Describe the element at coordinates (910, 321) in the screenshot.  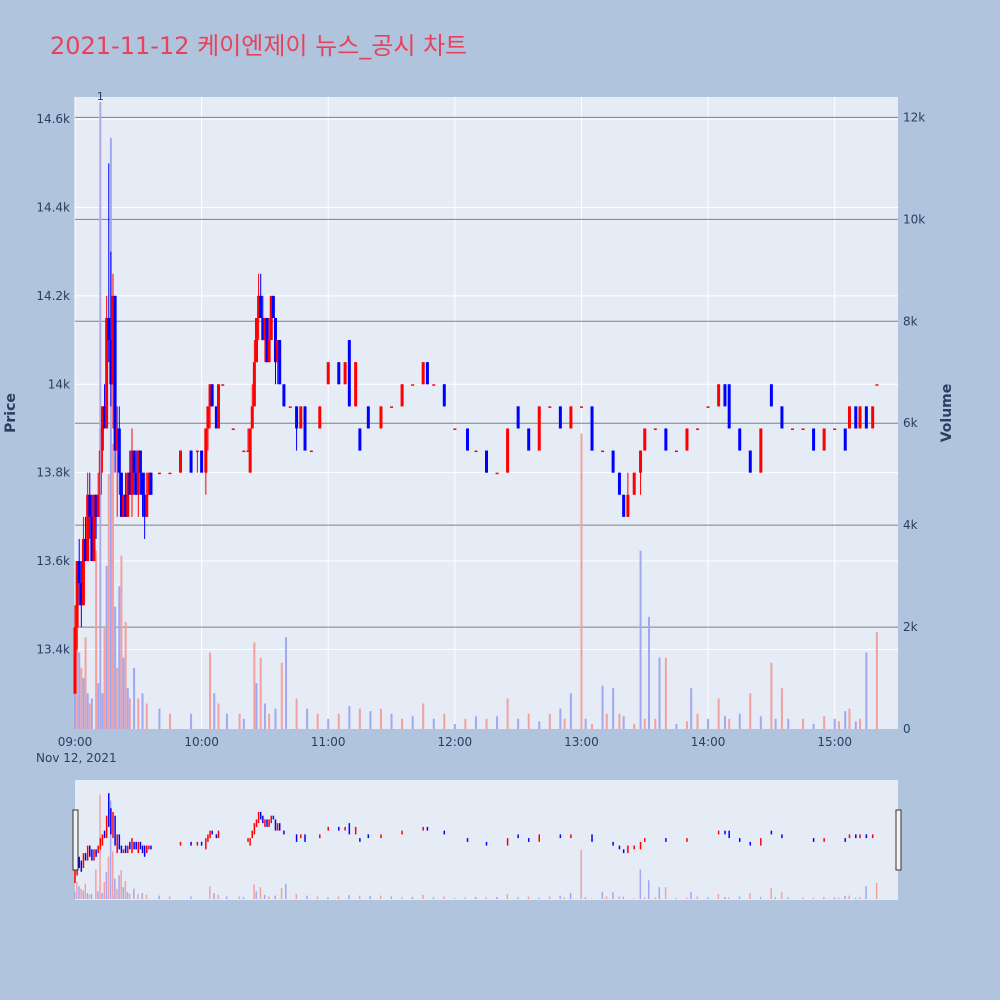
I see `volume-tick-label: 8k` at that location.